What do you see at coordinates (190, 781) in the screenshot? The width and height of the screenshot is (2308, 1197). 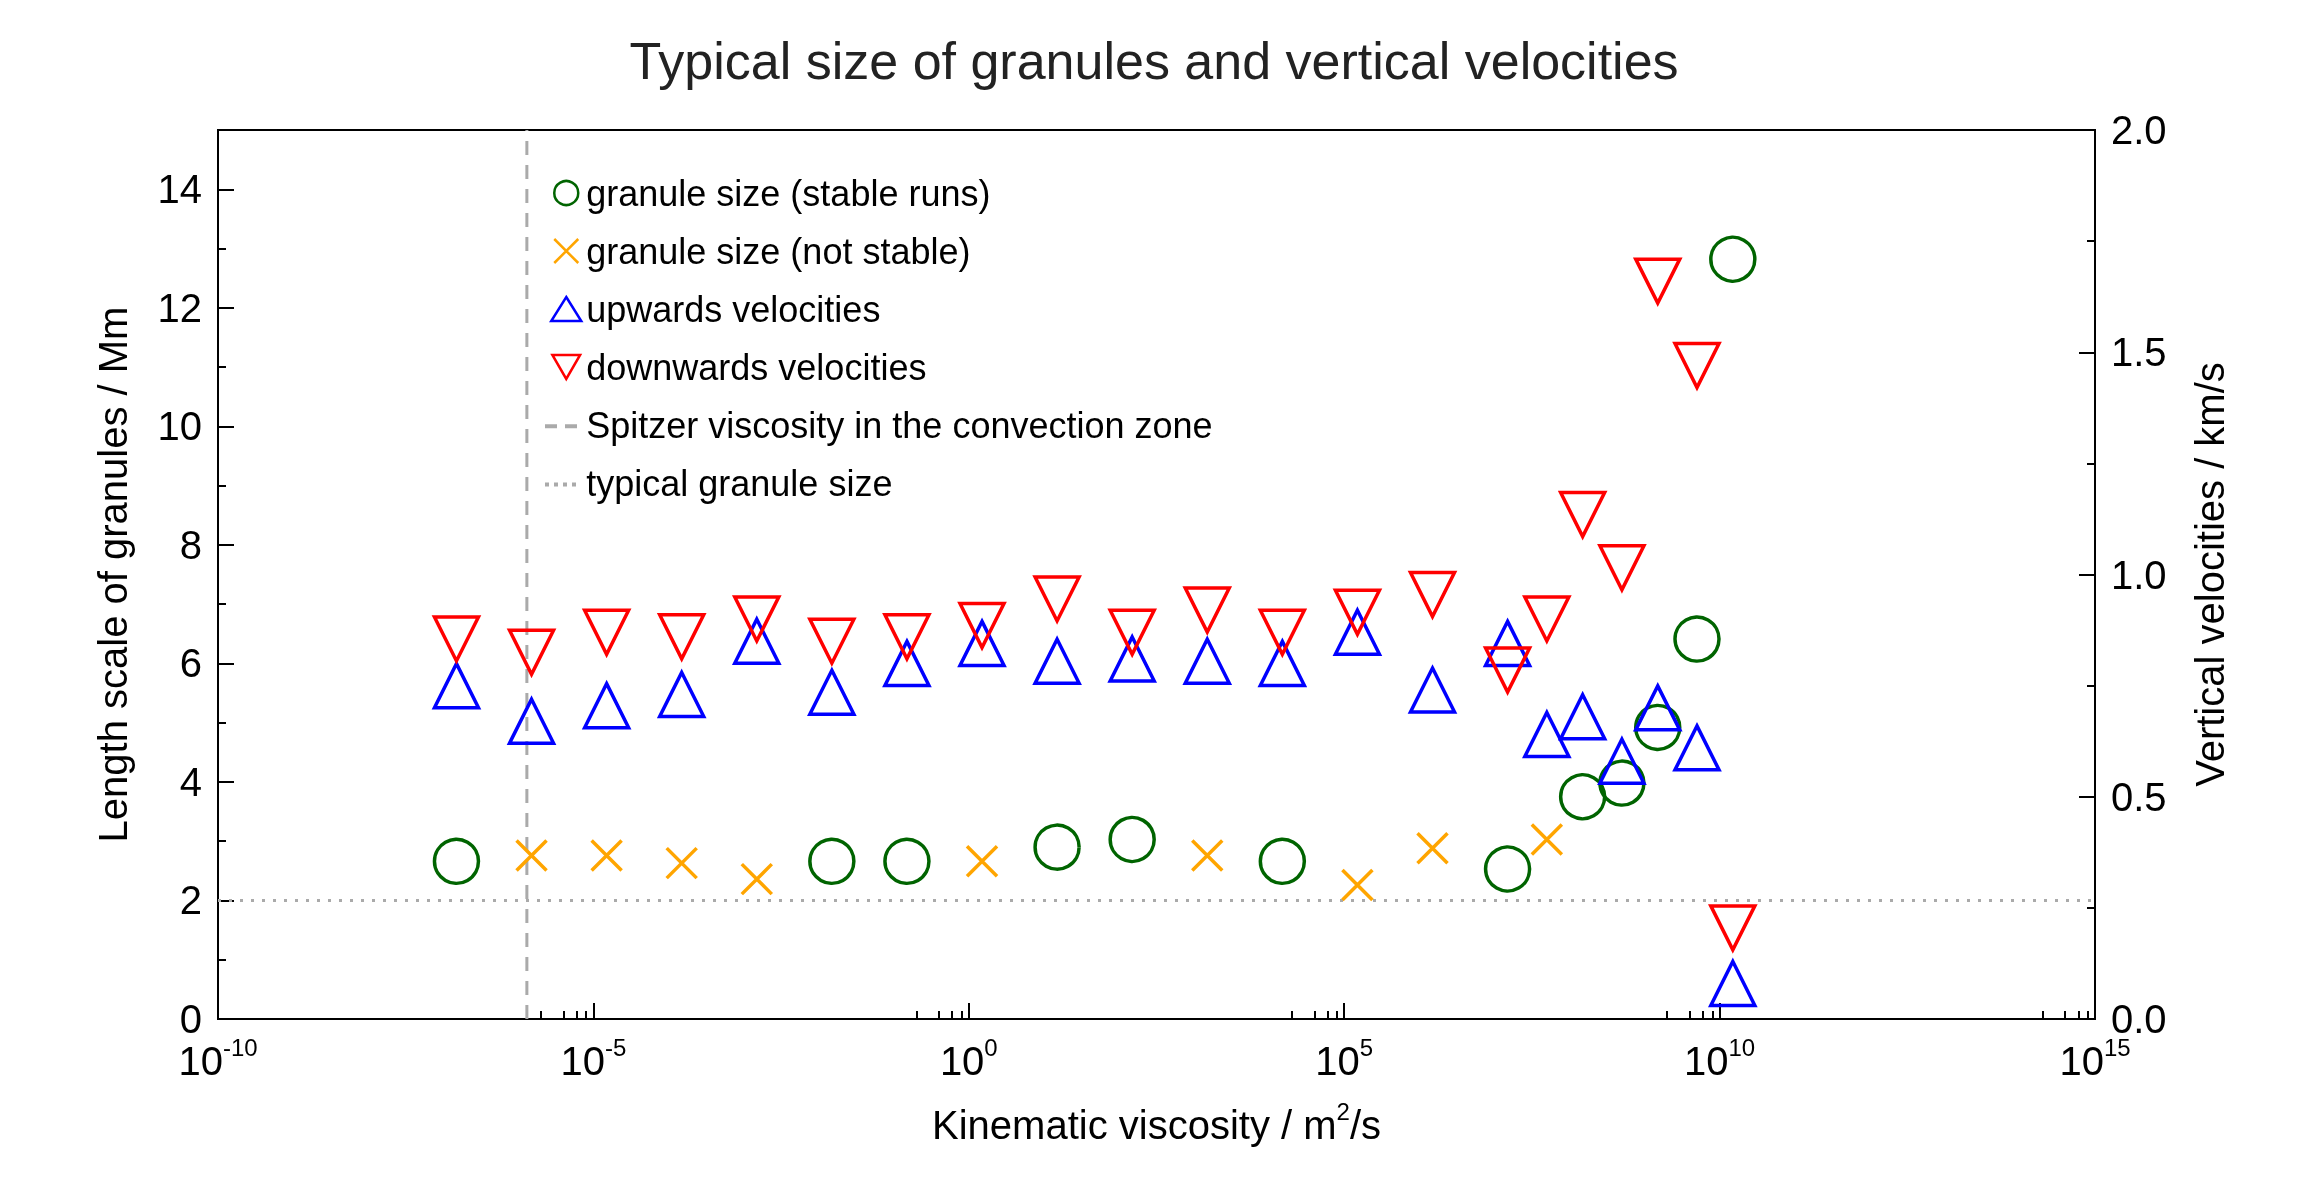 I see `y-tick-label: 4` at bounding box center [190, 781].